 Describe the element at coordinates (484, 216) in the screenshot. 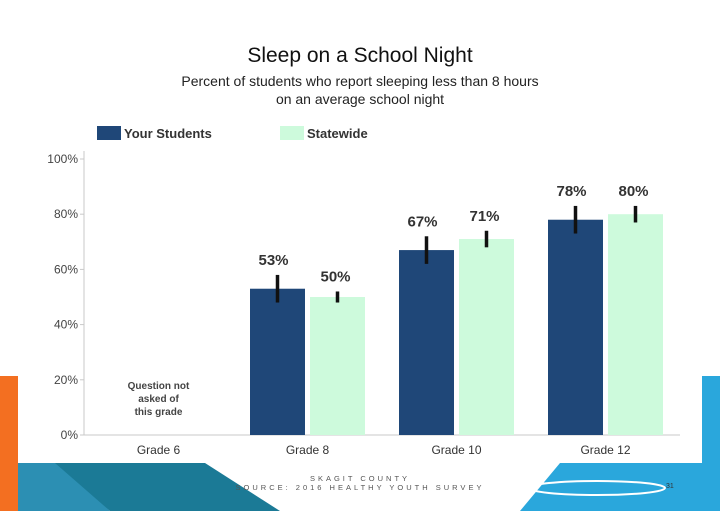

I see `data-label: 71%` at that location.